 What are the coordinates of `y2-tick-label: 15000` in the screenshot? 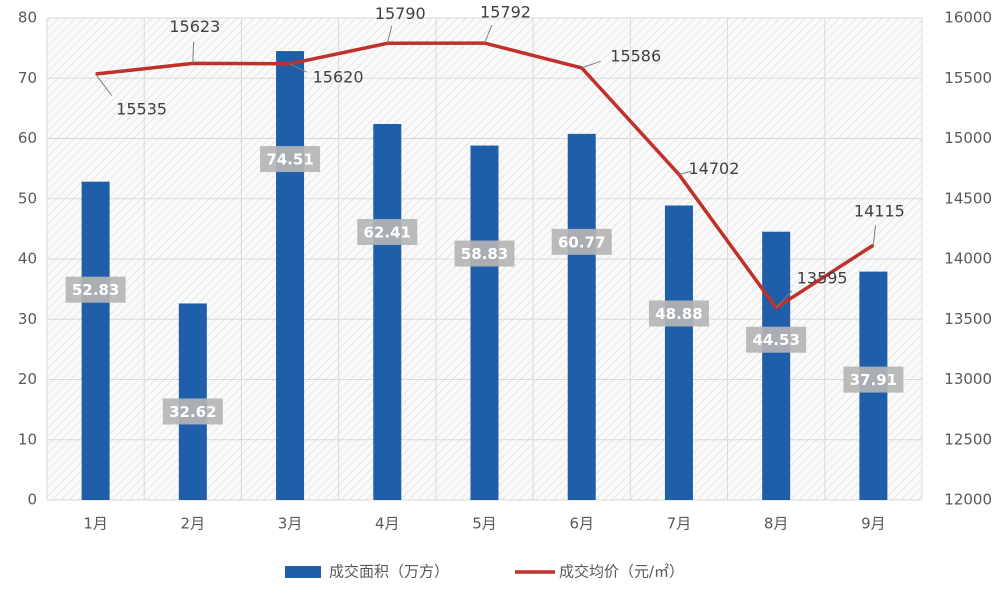 It's located at (968, 138).